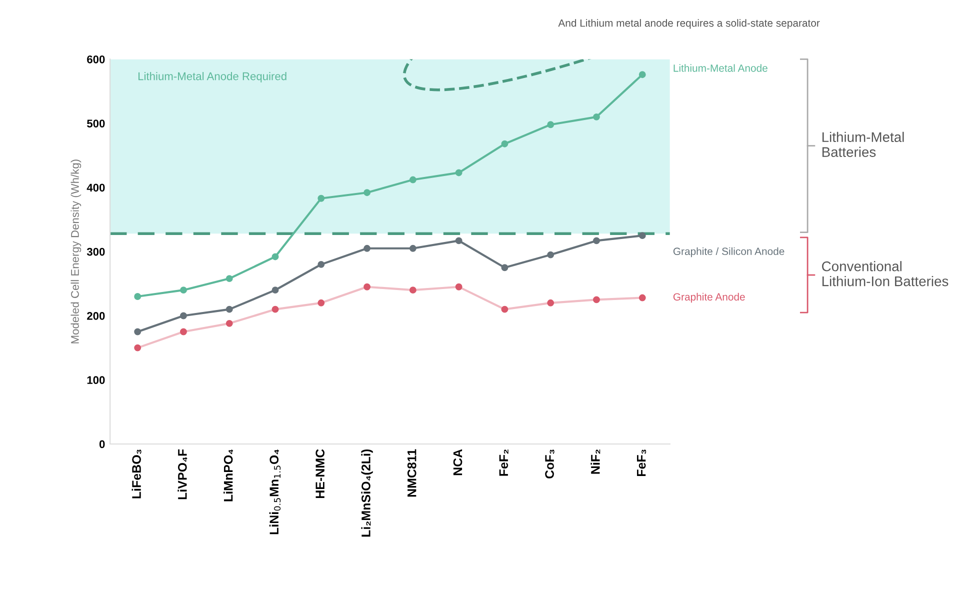  Describe the element at coordinates (595, 462) in the screenshot. I see `x-tick-label: NiF₂` at that location.